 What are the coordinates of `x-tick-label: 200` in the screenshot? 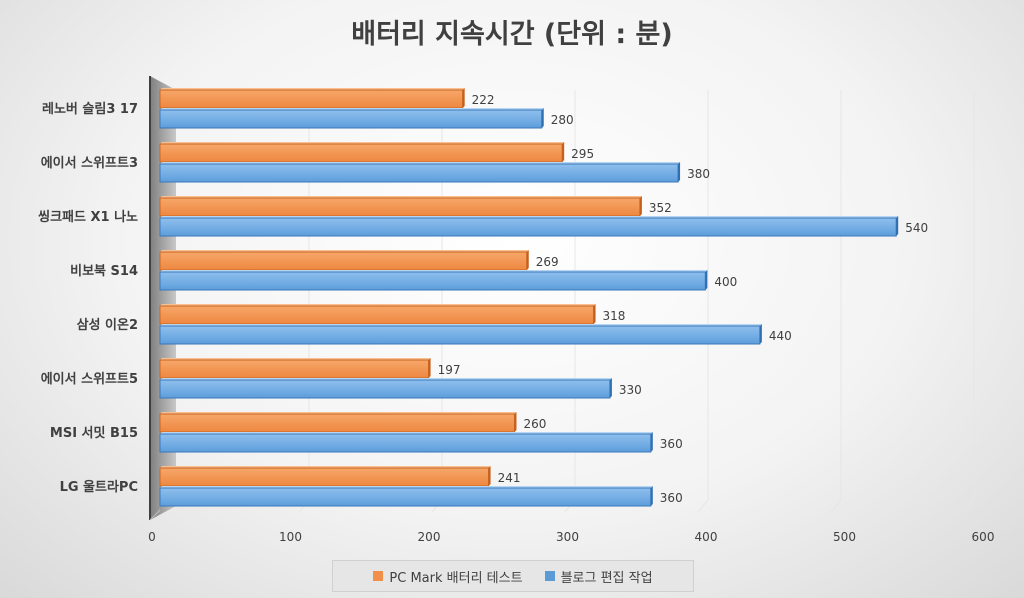 It's located at (429, 537).